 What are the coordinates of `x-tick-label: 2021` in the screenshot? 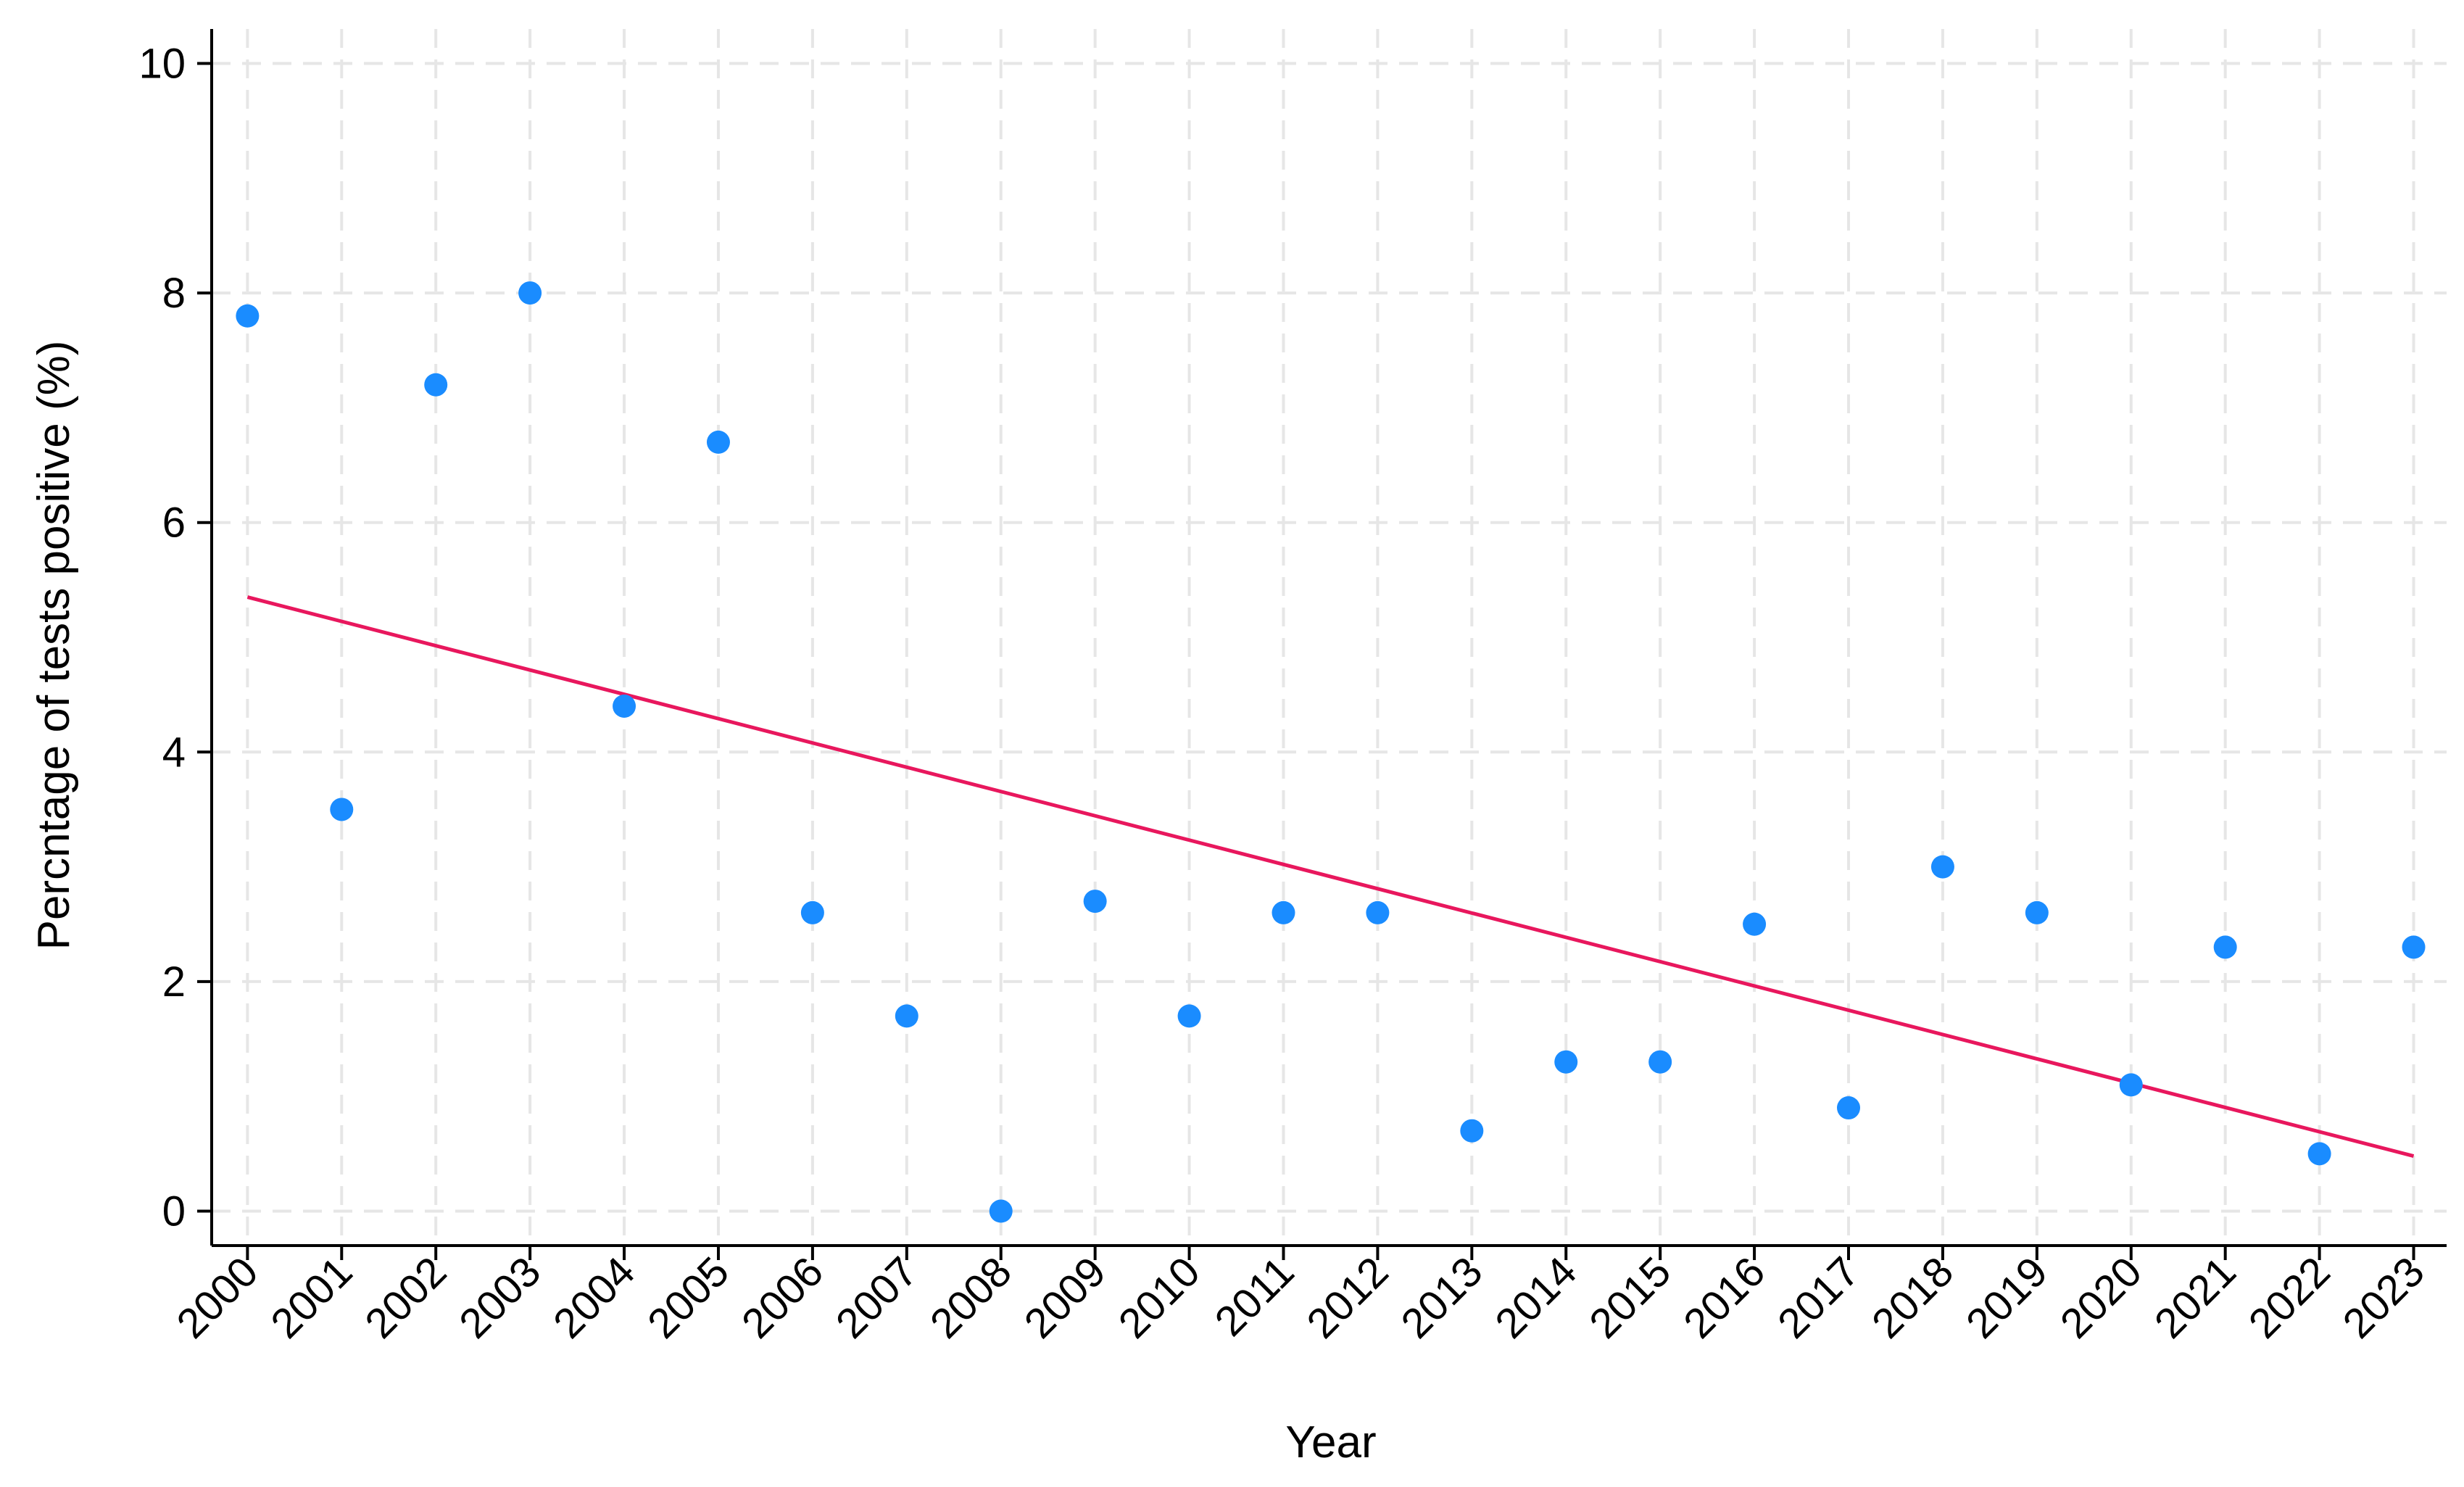 It's located at (2196, 1297).